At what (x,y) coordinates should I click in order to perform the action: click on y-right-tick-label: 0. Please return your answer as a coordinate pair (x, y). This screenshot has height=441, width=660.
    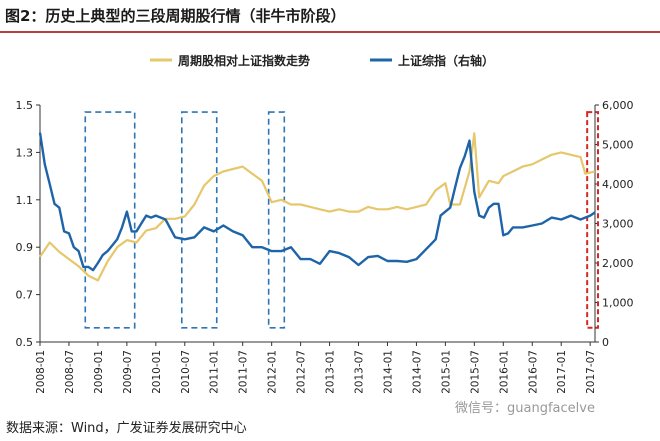
    Looking at the image, I should click on (605, 342).